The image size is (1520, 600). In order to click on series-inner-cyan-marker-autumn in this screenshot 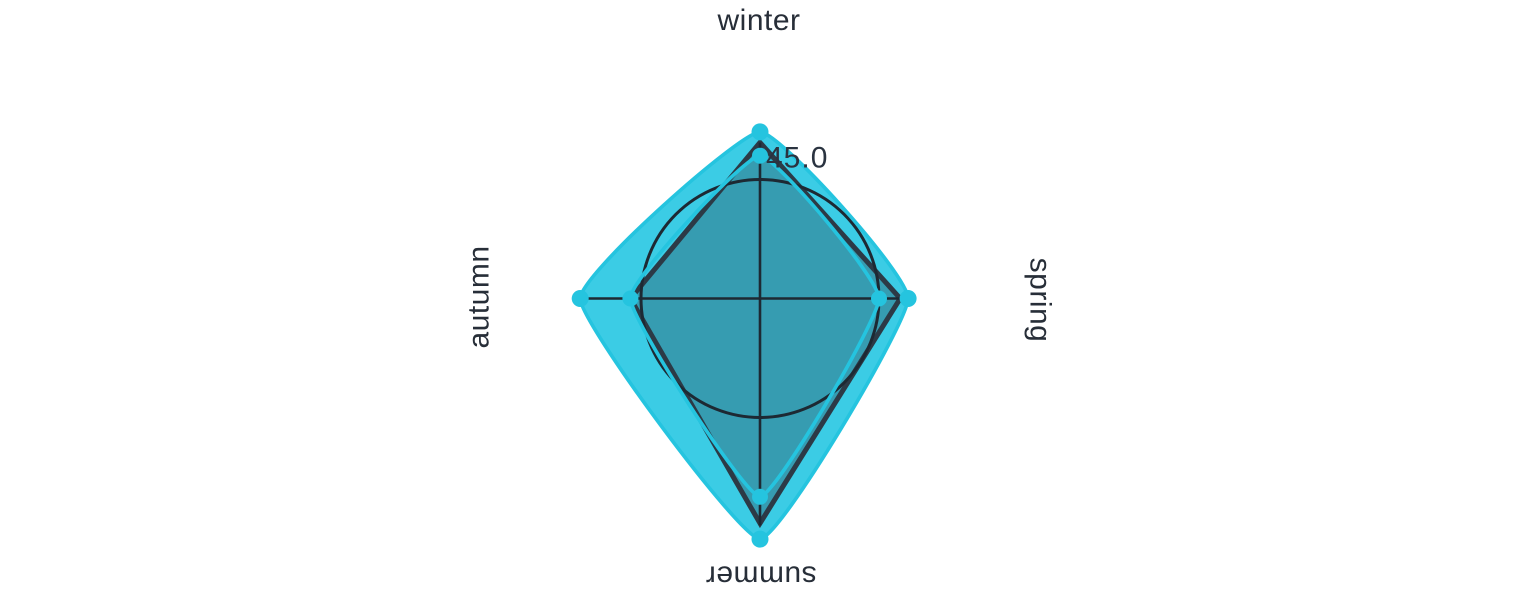, I will do `click(630, 298)`.